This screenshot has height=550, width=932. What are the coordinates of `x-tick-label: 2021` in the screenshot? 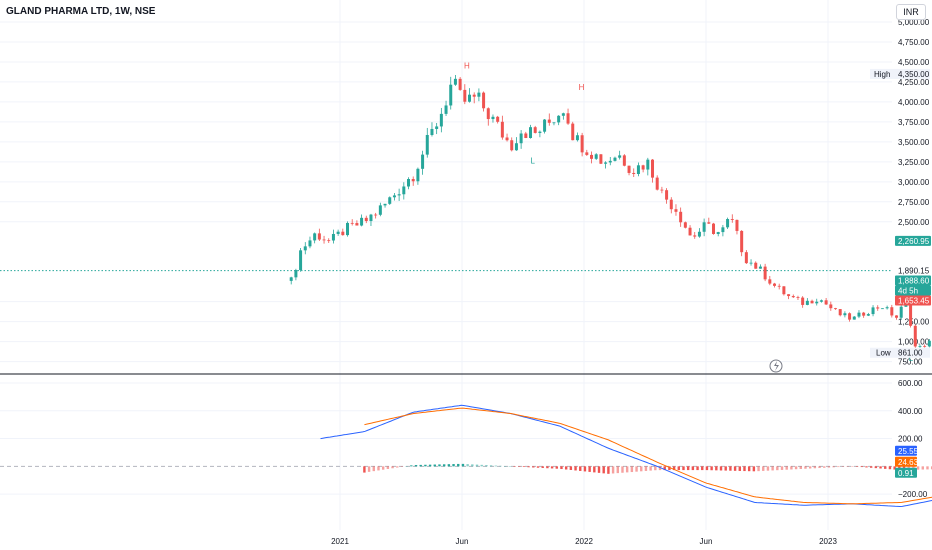 It's located at (340, 541).